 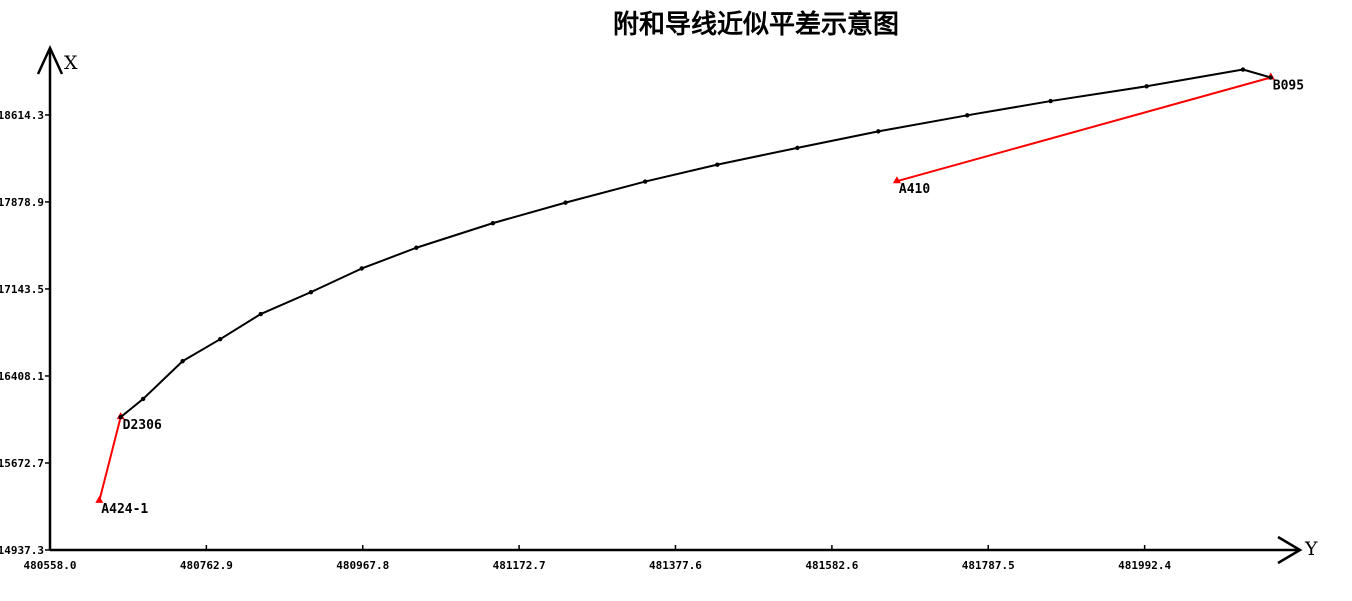 What do you see at coordinates (1311, 549) in the screenshot?
I see `x-axis-name: Y` at bounding box center [1311, 549].